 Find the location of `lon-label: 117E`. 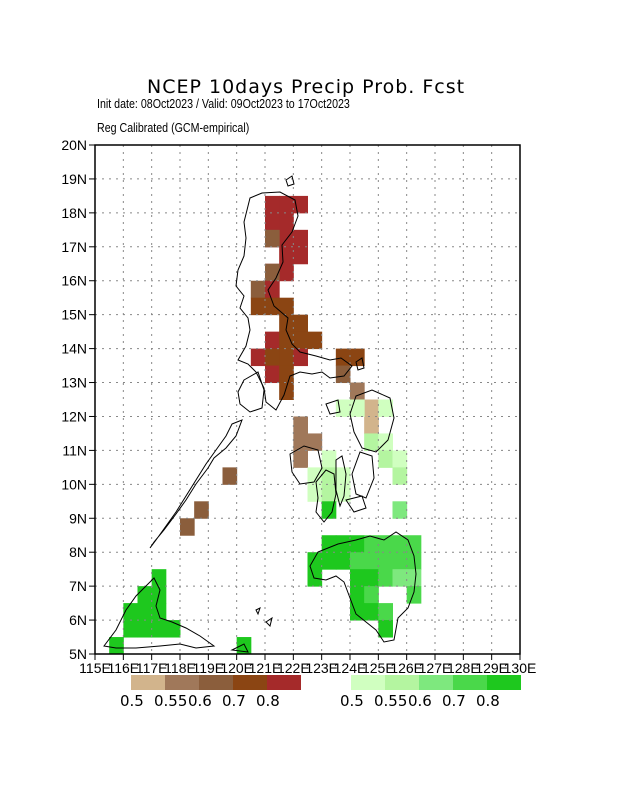

lon-label: 117E is located at coordinates (152, 668).